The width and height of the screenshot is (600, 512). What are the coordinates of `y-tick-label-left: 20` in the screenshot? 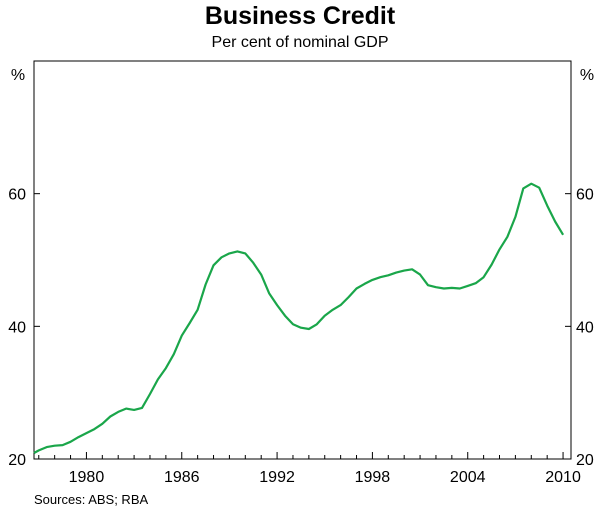 It's located at (17, 460).